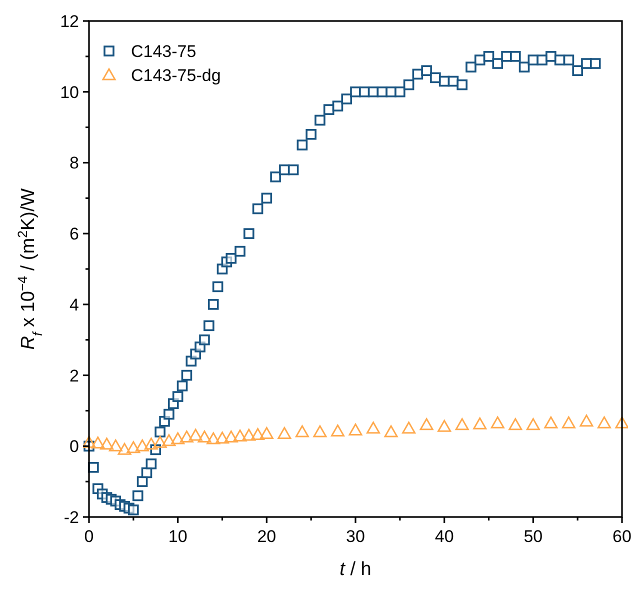  I want to click on x-tick-label: 0, so click(89, 536).